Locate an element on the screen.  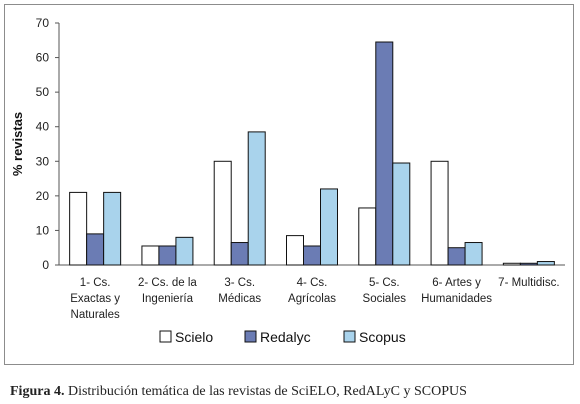
y-tick-label: 10 is located at coordinates (43, 230).